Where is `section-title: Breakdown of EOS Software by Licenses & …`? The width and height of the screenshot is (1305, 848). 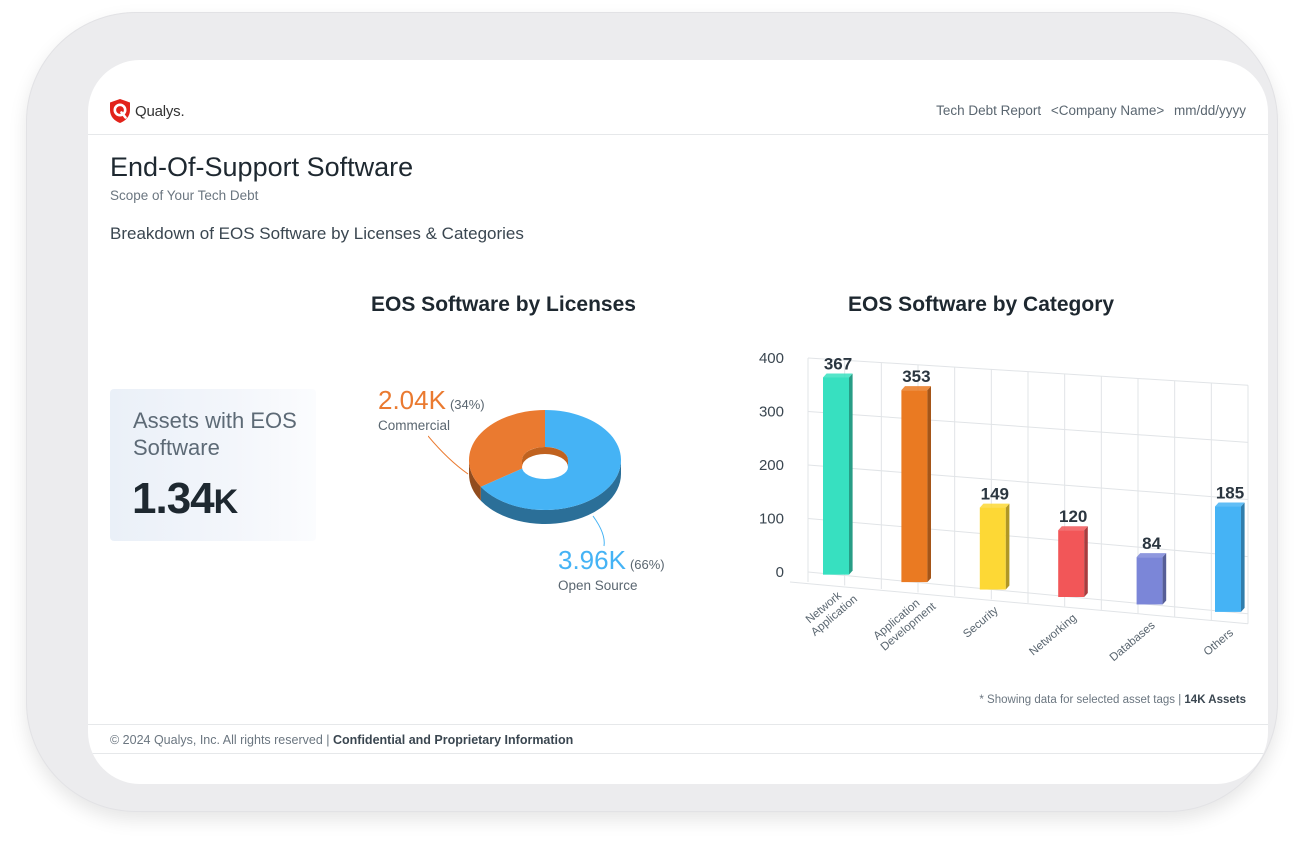
section-title: Breakdown of EOS Software by Licenses & … is located at coordinates (317, 233).